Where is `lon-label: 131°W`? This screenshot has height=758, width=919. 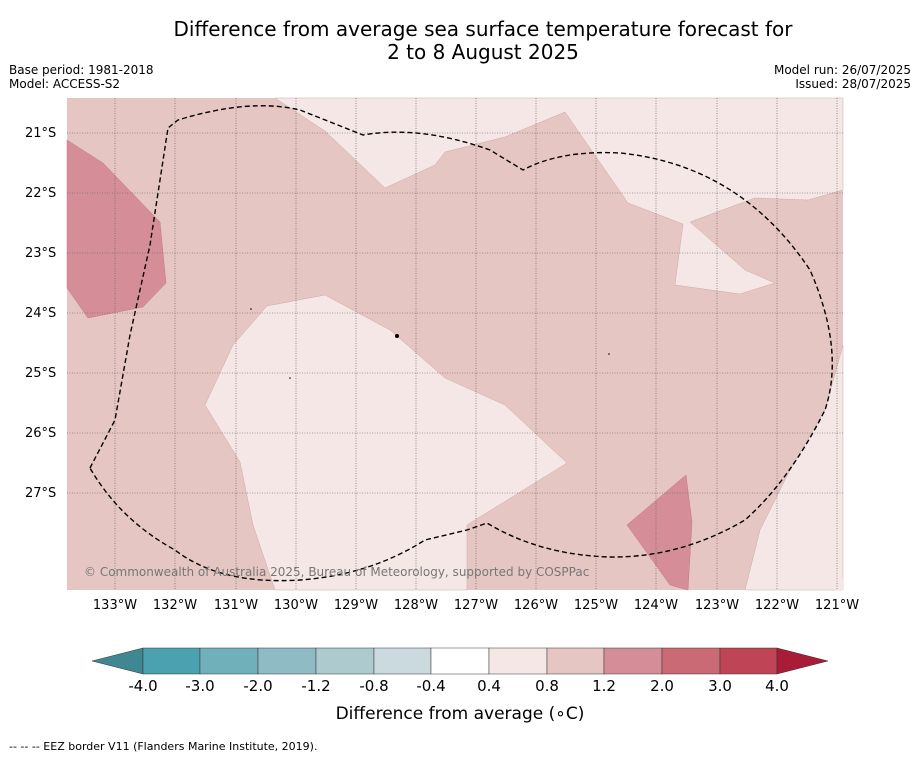
lon-label: 131°W is located at coordinates (236, 605).